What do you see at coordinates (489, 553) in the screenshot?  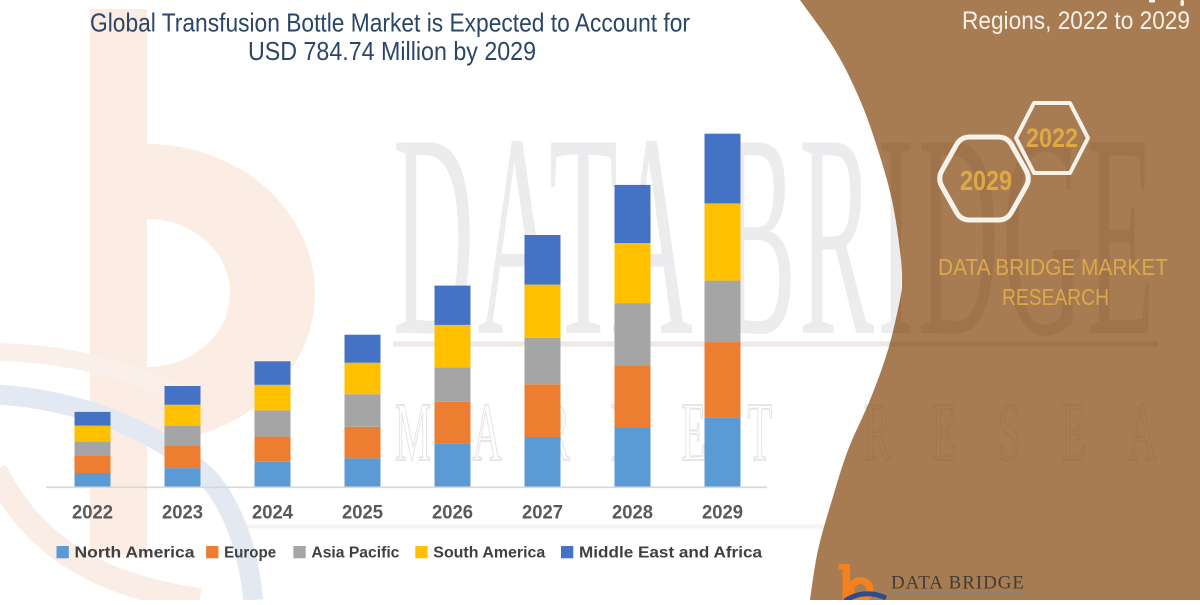 I see `svg-text: South America` at bounding box center [489, 553].